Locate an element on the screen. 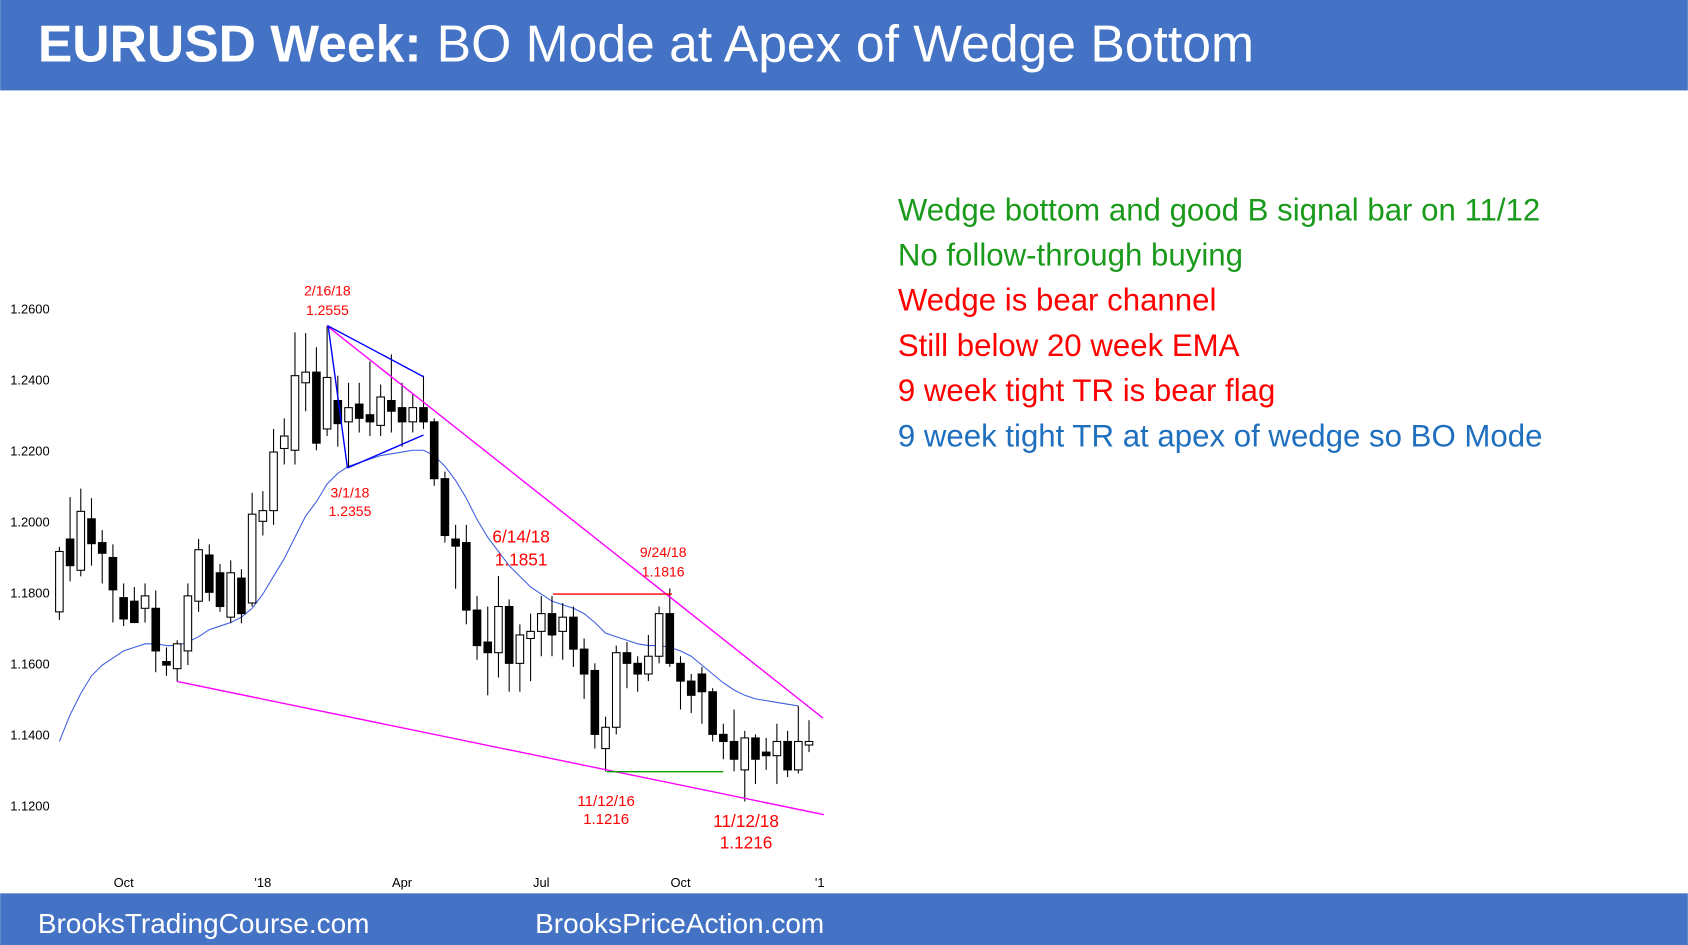 Image resolution: width=1688 pixels, height=945 pixels. annotation-date: 9/24/18 is located at coordinates (663, 552).